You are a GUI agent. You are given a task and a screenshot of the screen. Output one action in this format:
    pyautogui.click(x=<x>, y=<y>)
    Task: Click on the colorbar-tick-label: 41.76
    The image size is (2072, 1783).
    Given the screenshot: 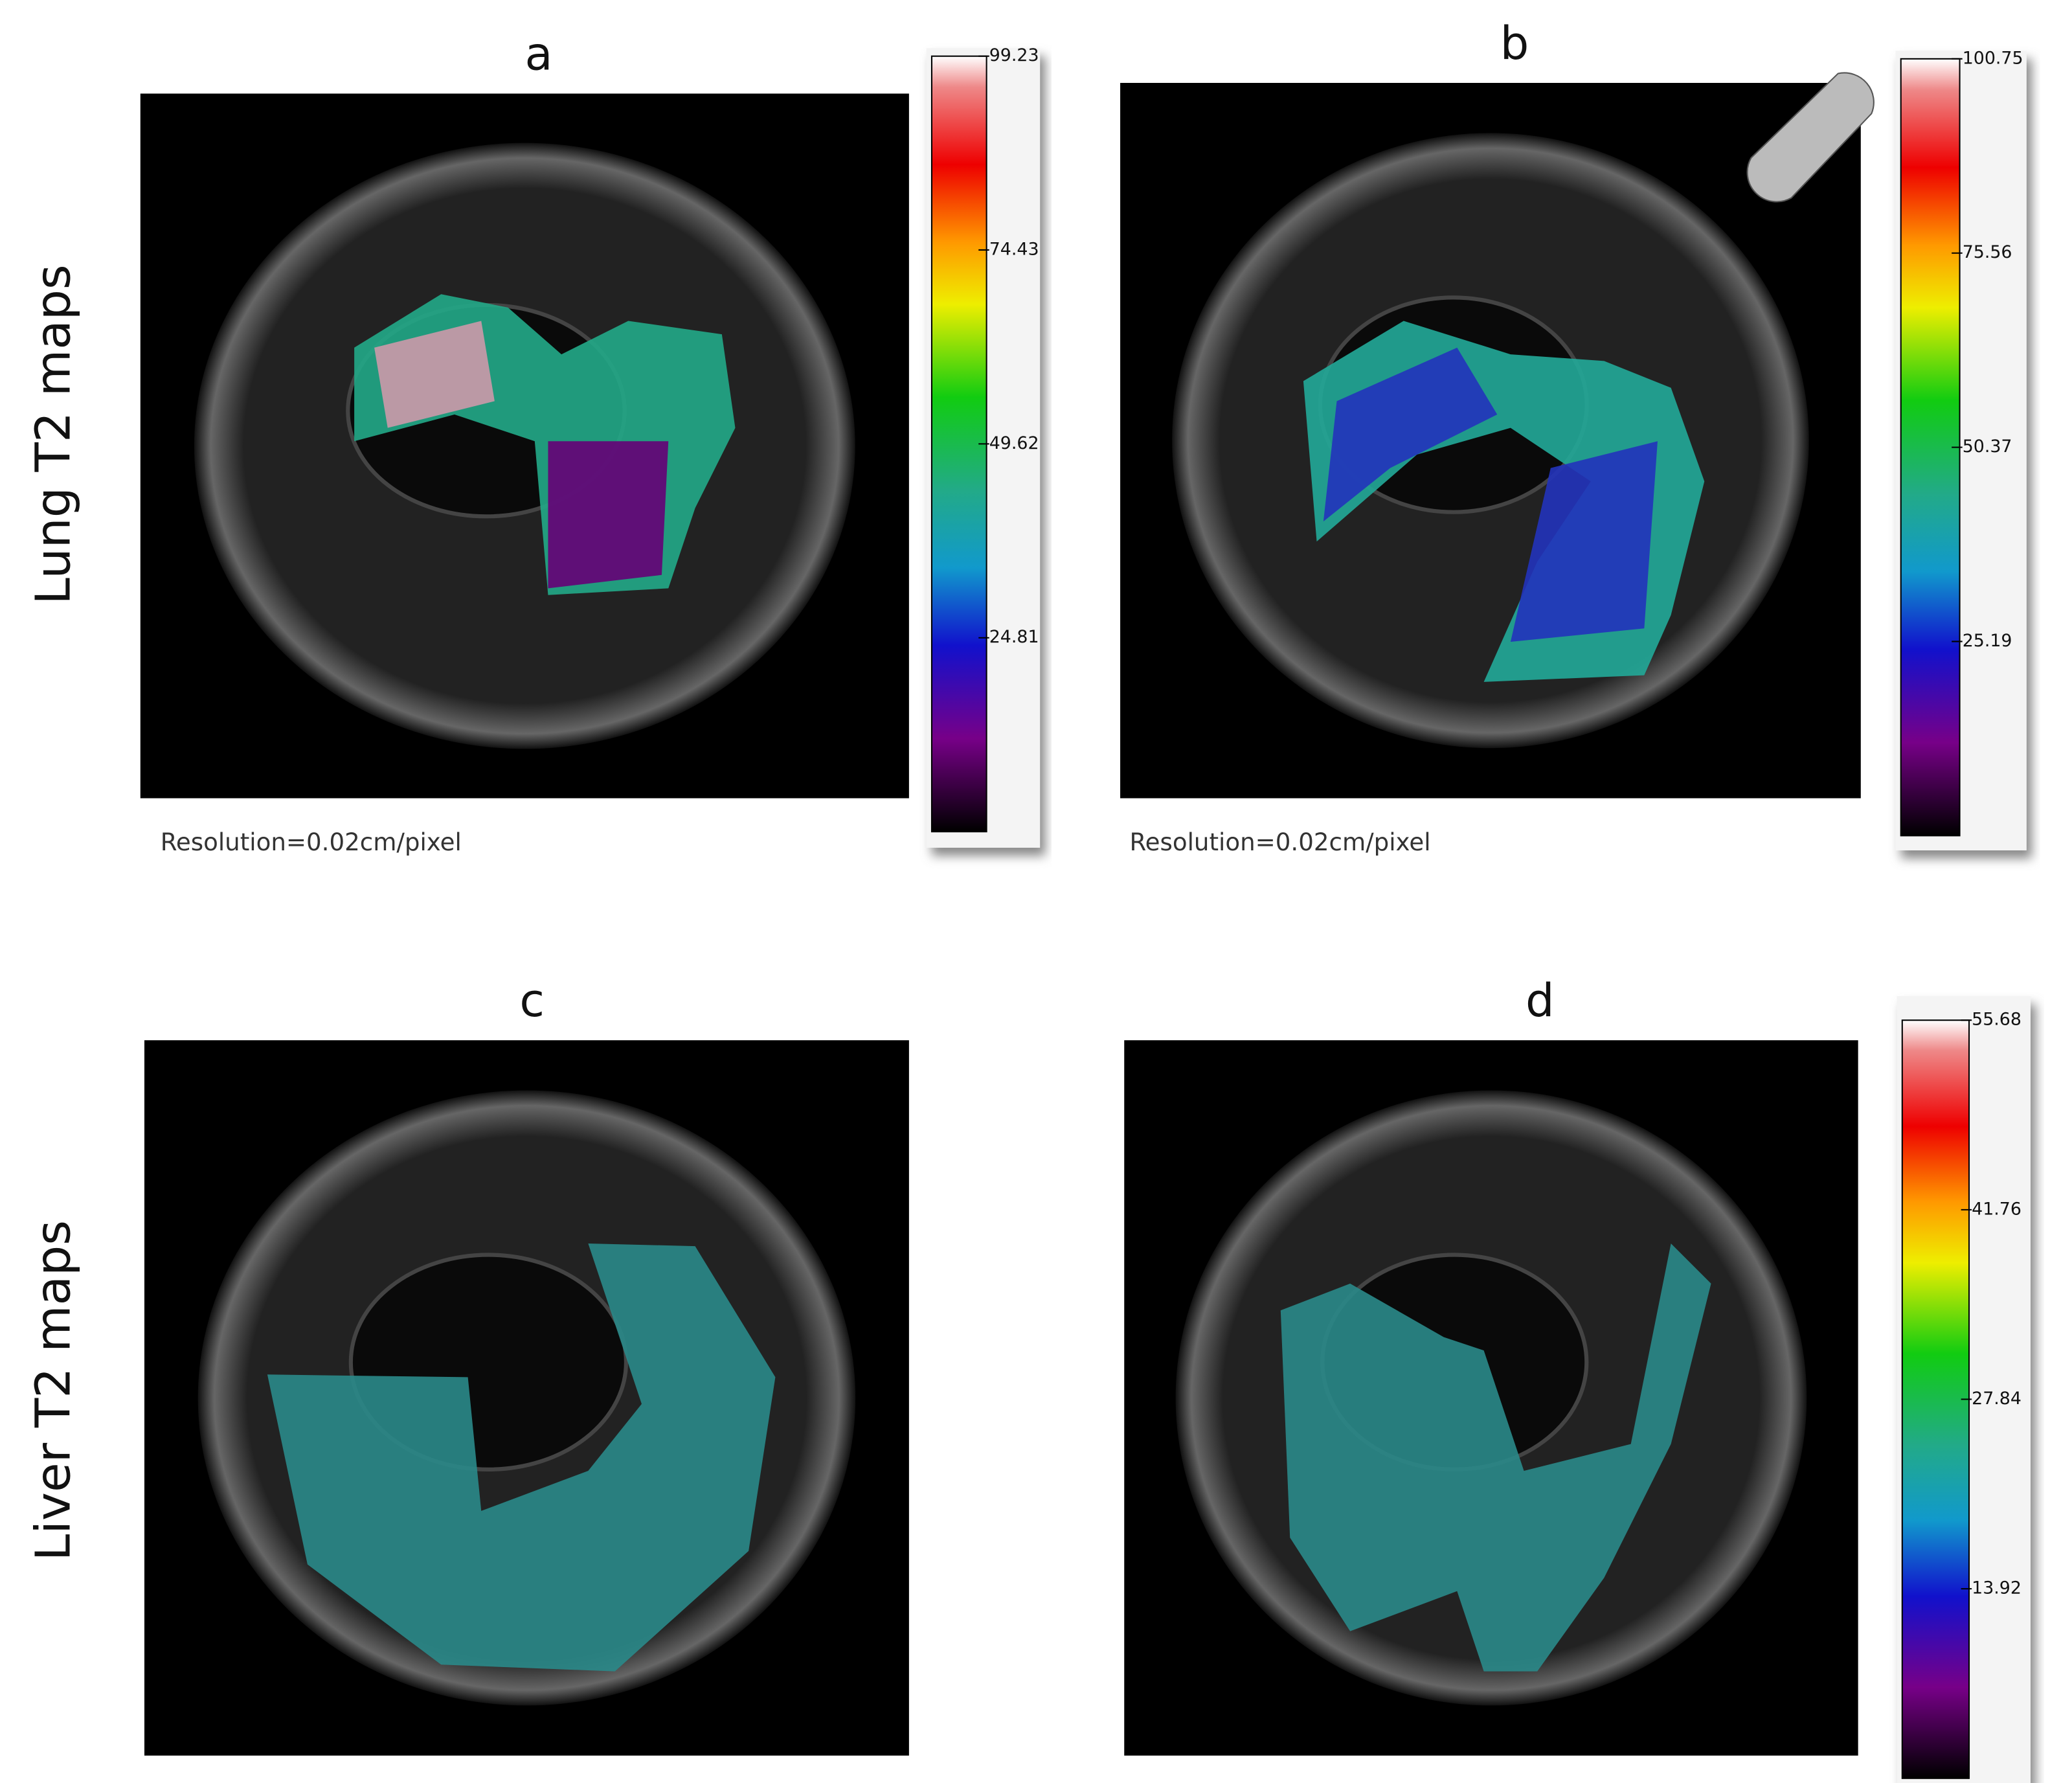 What is the action you would take?
    pyautogui.click(x=1996, y=1209)
    